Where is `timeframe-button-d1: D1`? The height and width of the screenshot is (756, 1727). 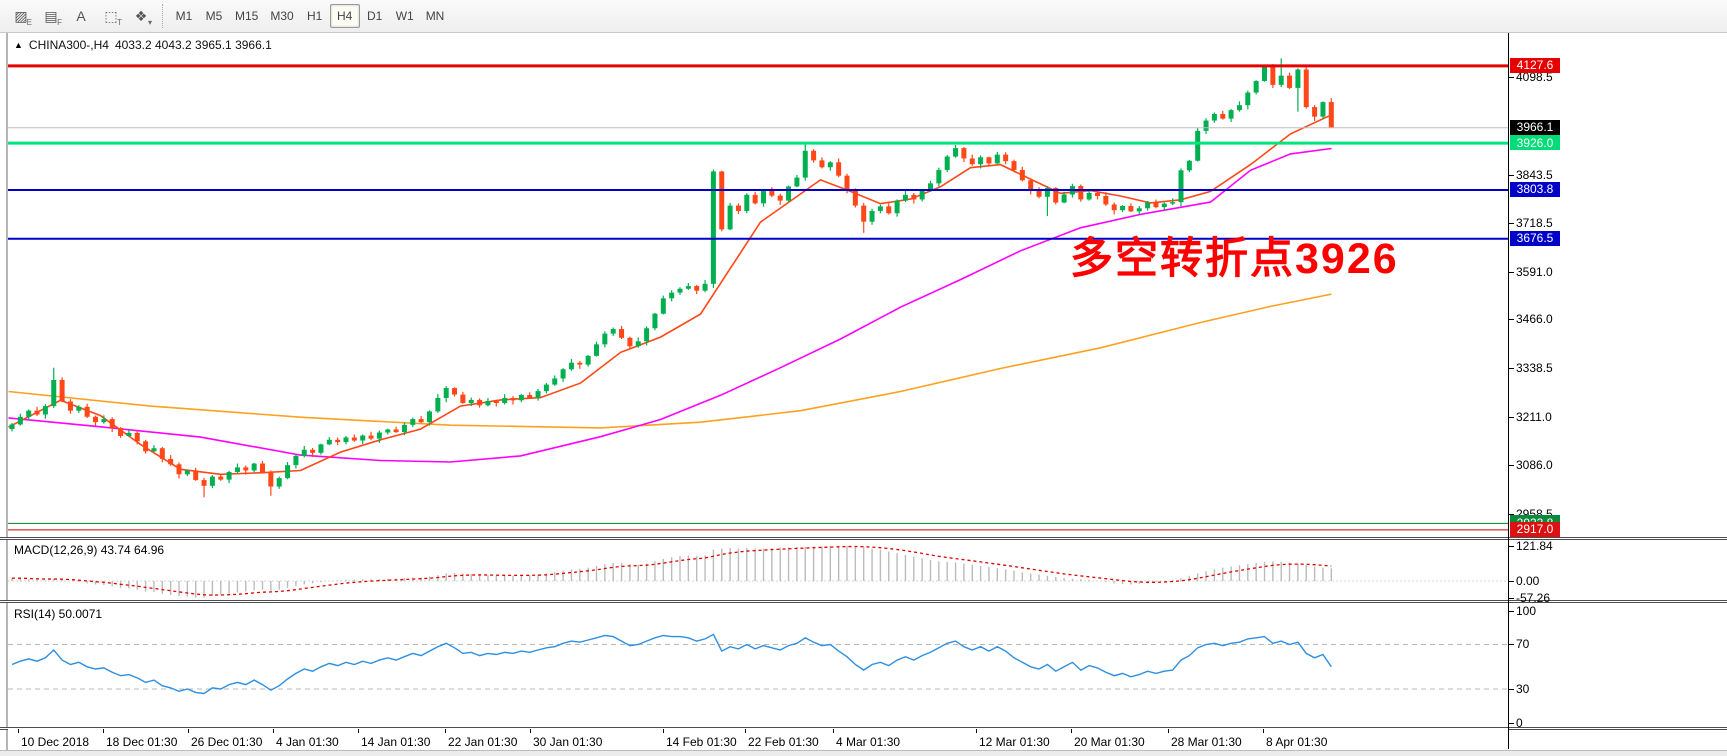
timeframe-button-d1: D1 is located at coordinates (375, 16).